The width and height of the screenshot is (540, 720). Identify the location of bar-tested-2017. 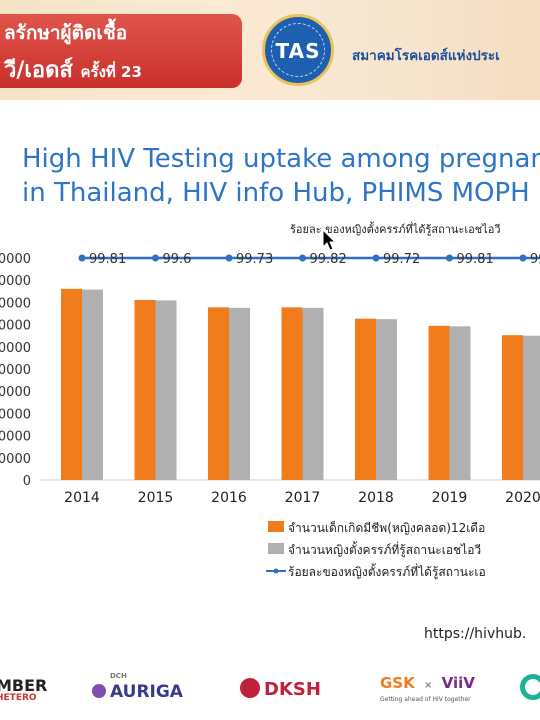
(313, 393).